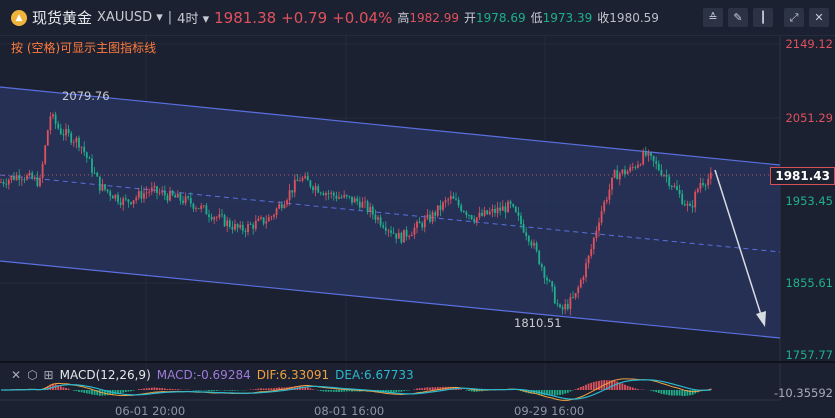 Image resolution: width=835 pixels, height=418 pixels. Describe the element at coordinates (32, 375) in the screenshot. I see `settings-icon: ⬡` at that location.